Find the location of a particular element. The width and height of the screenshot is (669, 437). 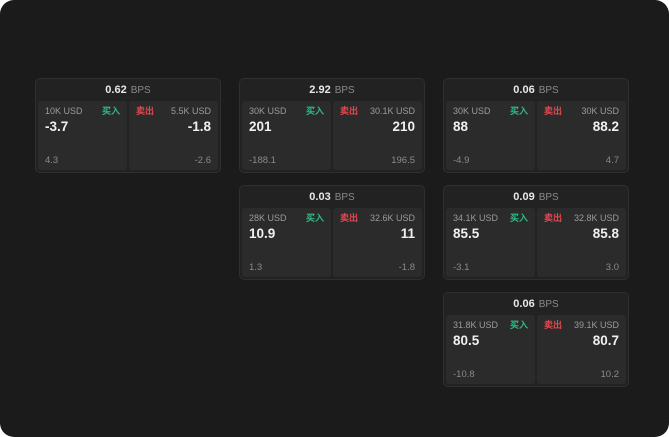

buy-top-row: 28K USD 买入 is located at coordinates (286, 218).